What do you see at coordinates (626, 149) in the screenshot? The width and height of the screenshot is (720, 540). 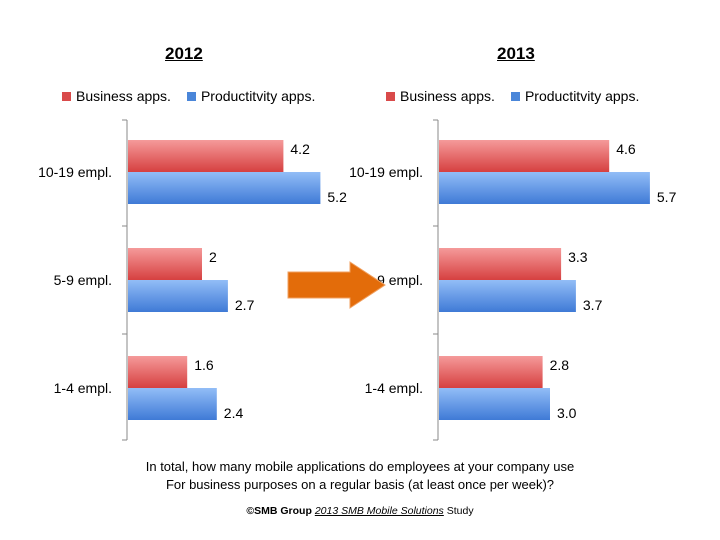 I see `data-label: 4.6` at bounding box center [626, 149].